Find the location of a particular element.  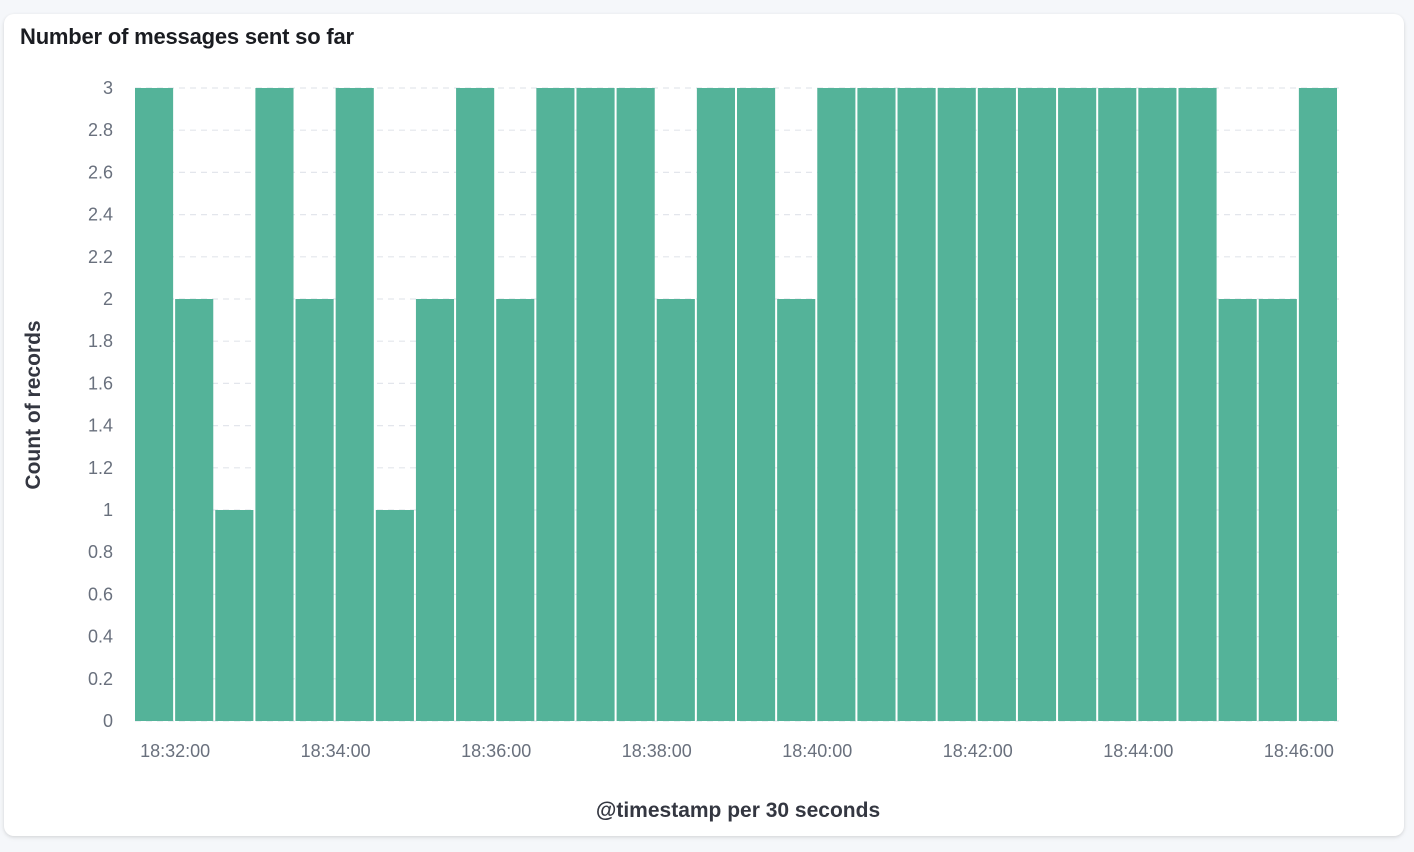

y-tick-label: 2 is located at coordinates (108, 299).